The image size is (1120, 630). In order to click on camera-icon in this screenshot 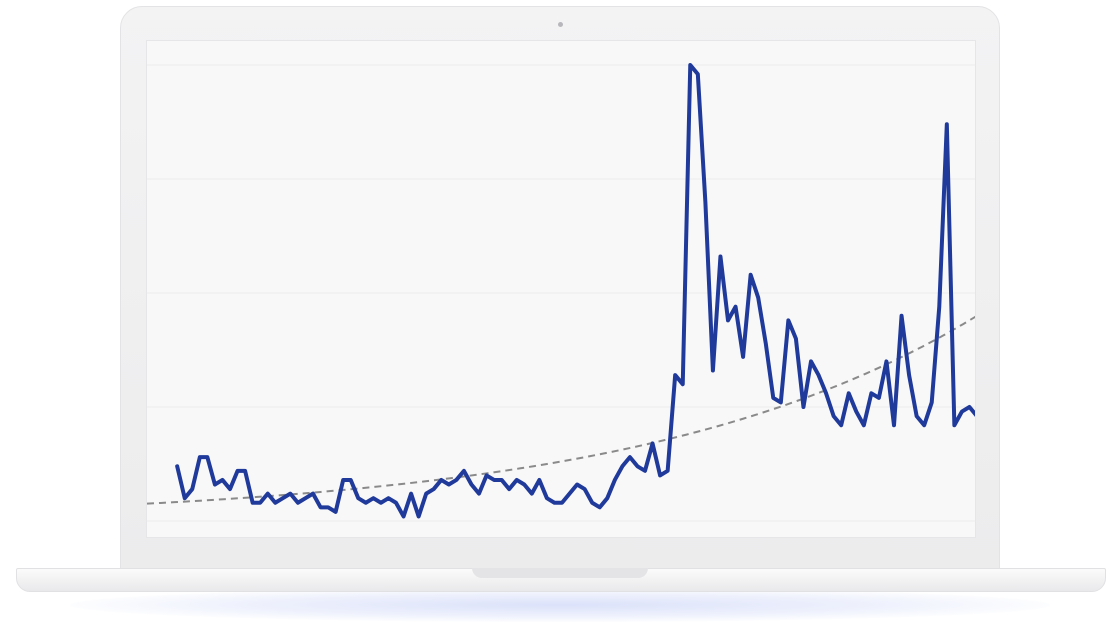, I will do `click(560, 24)`.